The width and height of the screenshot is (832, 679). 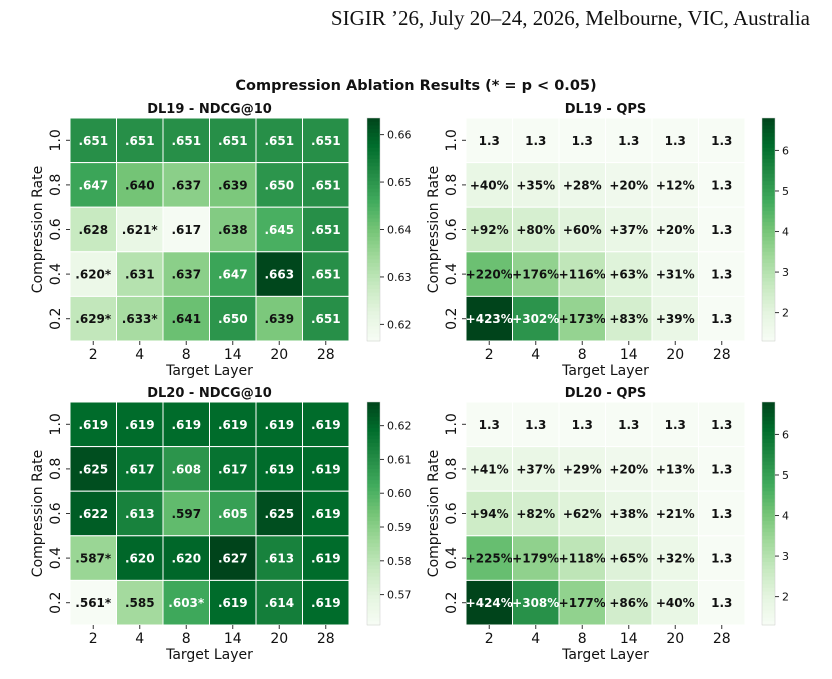 What do you see at coordinates (489, 275) in the screenshot?
I see `cell-label: +220%` at bounding box center [489, 275].